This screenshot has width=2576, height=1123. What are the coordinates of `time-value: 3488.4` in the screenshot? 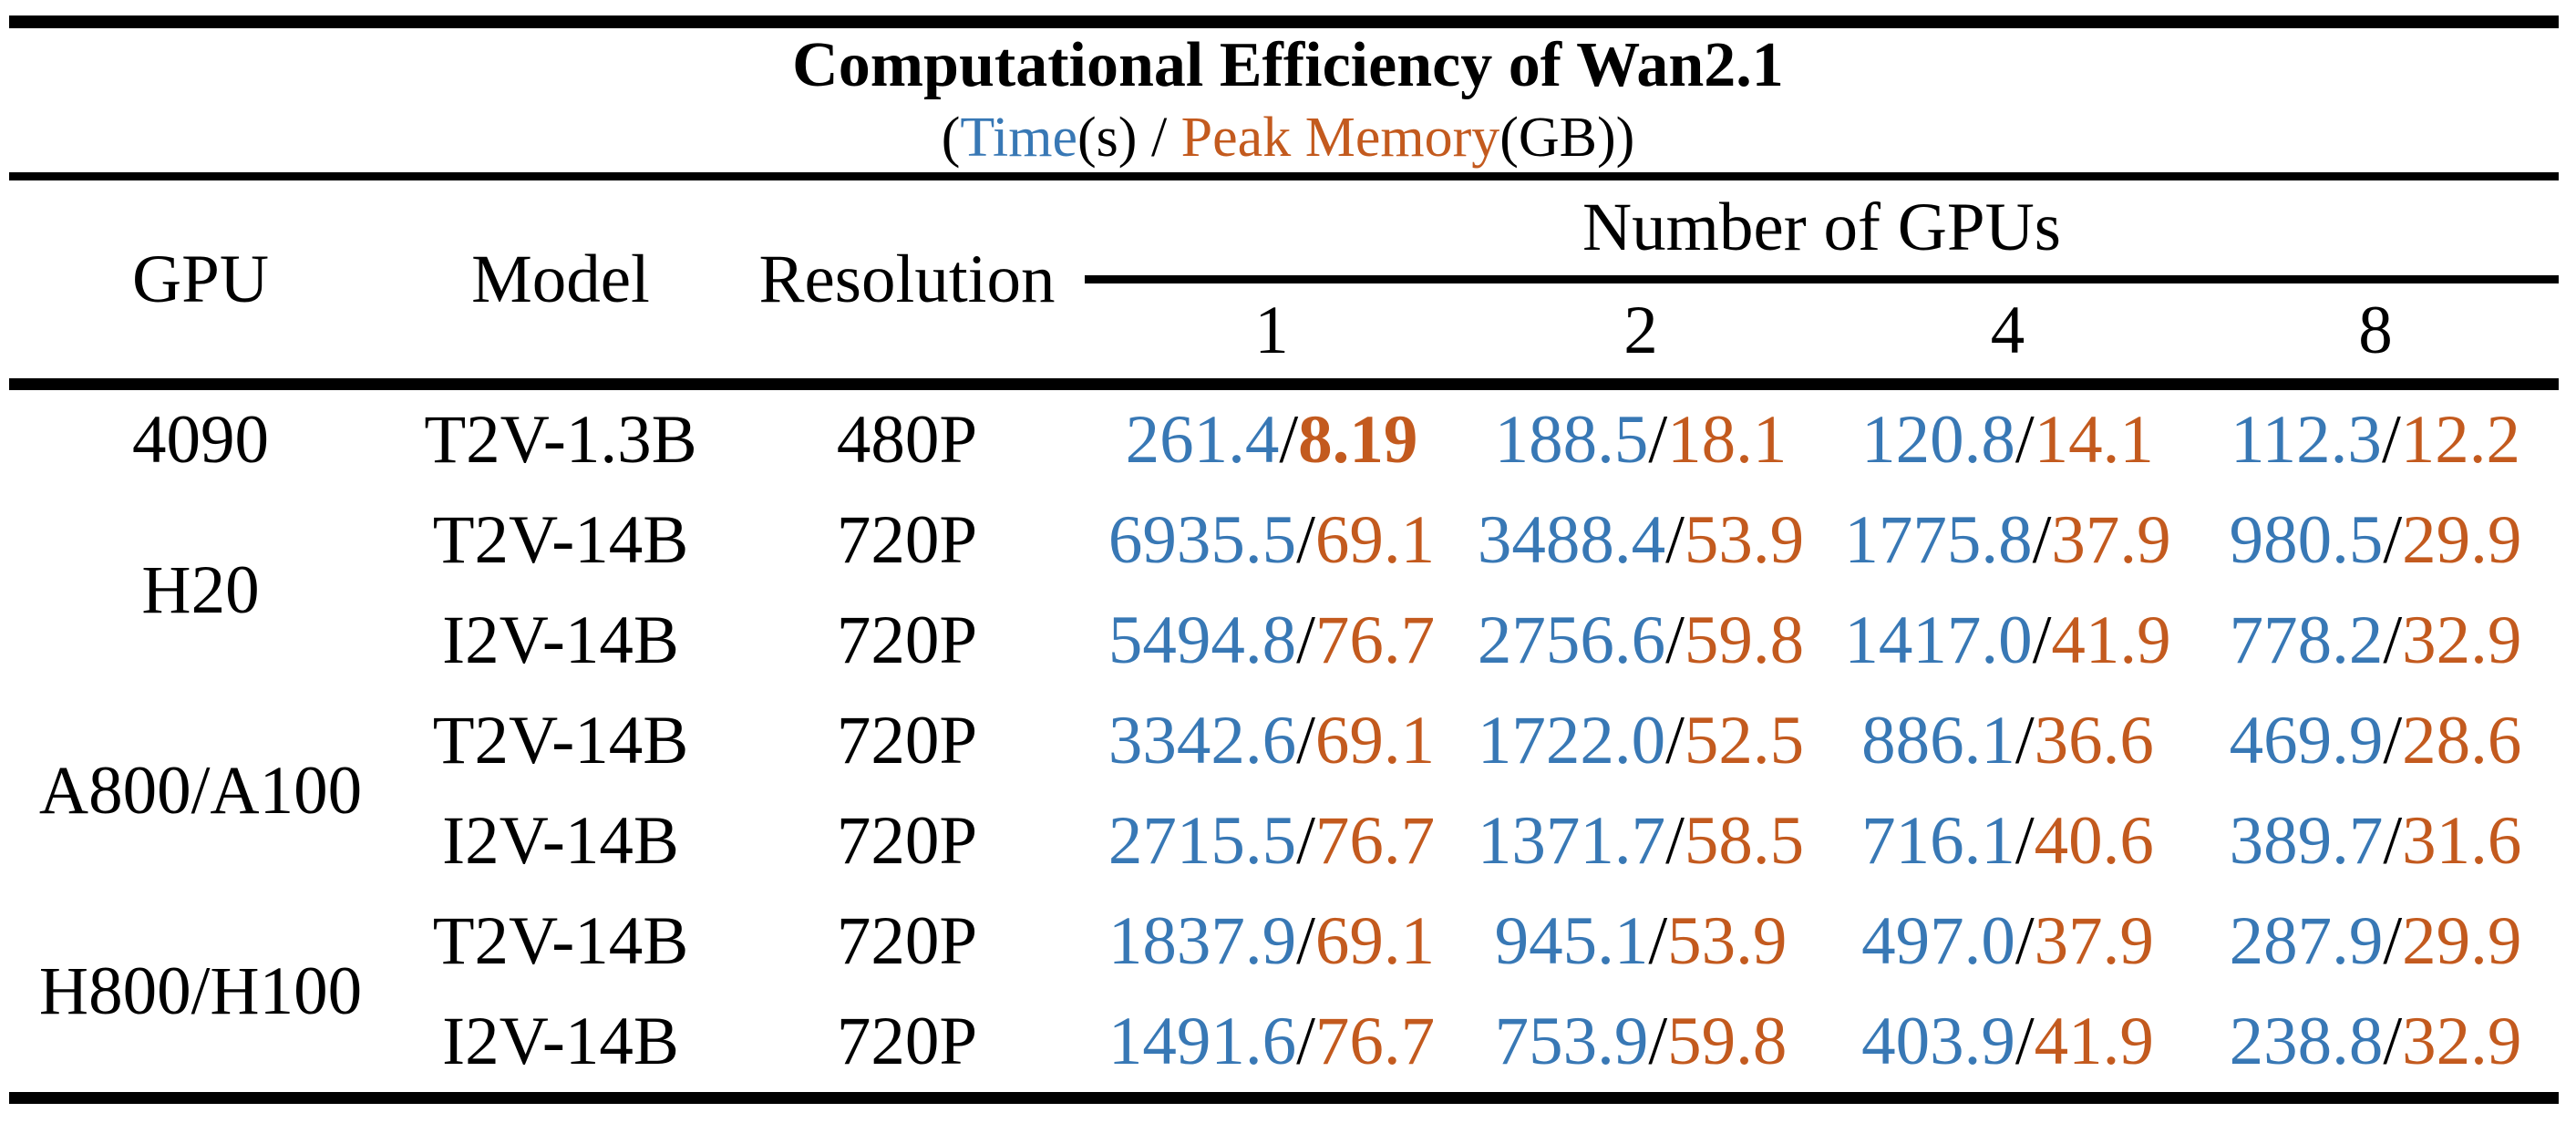 It's located at (1571, 540).